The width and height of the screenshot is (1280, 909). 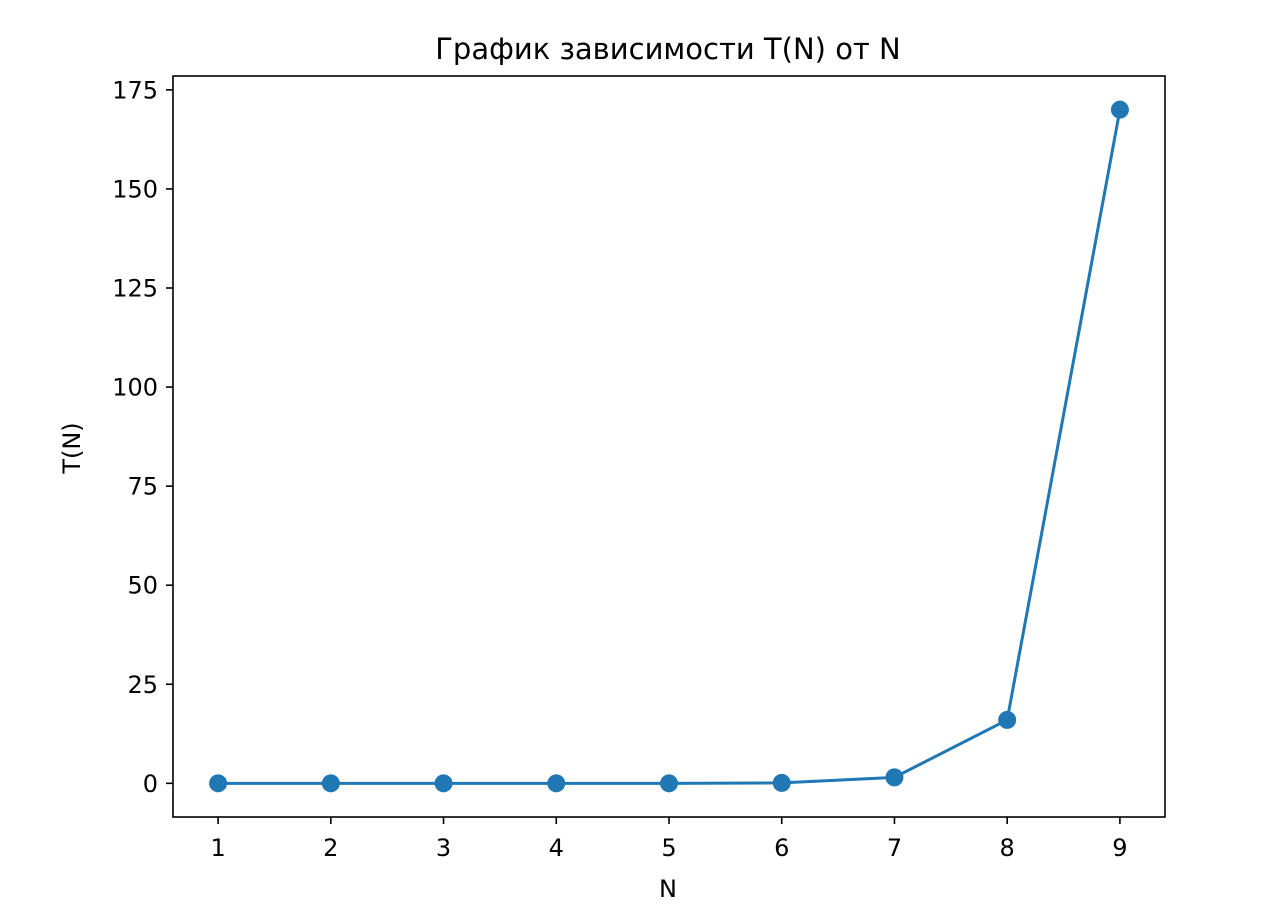 I want to click on x-tick-label: 1, so click(x=217, y=848).